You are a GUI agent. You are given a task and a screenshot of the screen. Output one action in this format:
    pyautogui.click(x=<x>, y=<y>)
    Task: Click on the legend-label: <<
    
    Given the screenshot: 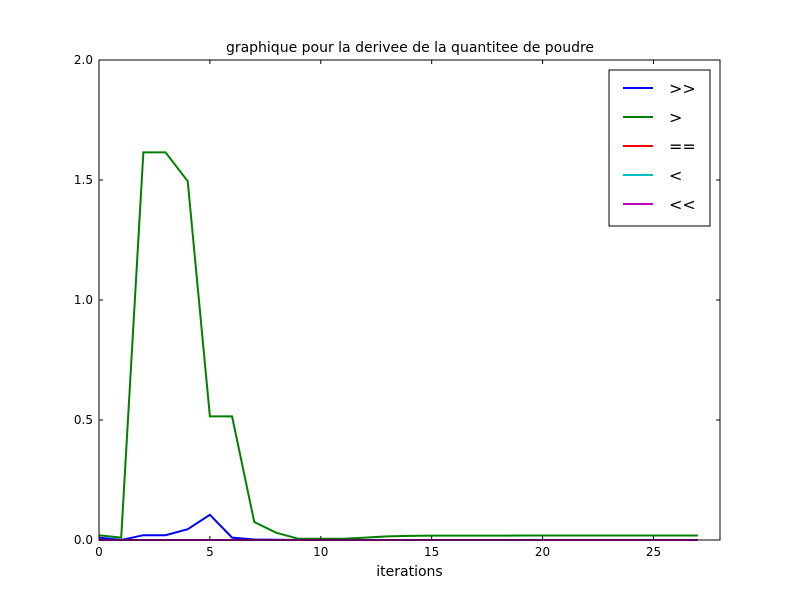 What is the action you would take?
    pyautogui.click(x=682, y=204)
    